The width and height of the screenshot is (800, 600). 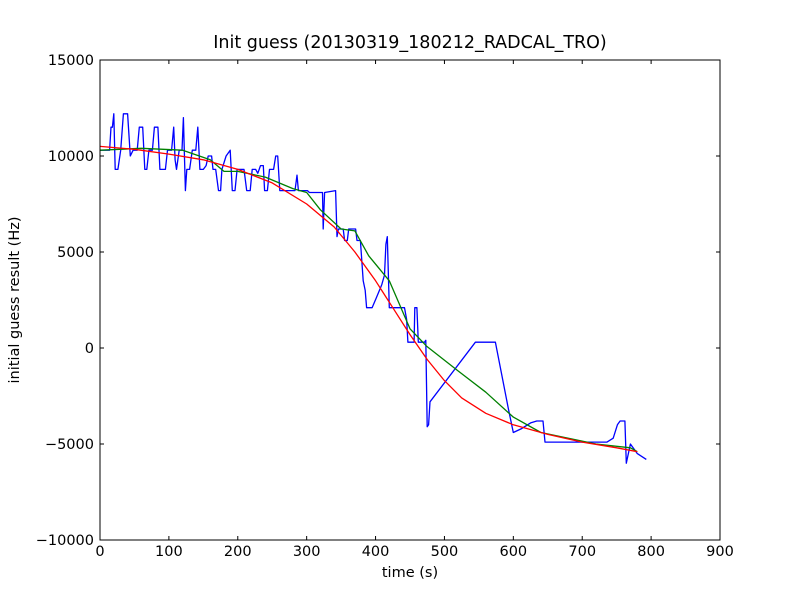 What do you see at coordinates (410, 43) in the screenshot?
I see `chart-title: Init guess (20130319_180212_RADCAL_TRO)` at bounding box center [410, 43].